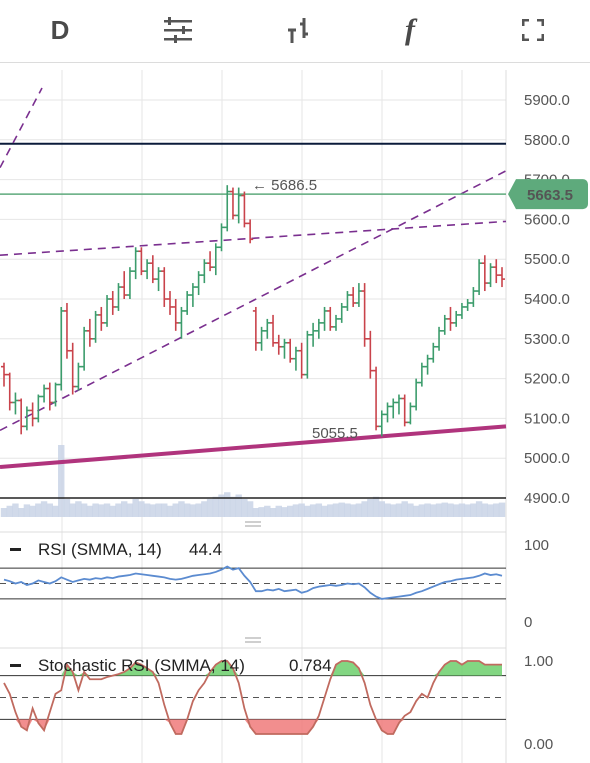 The width and height of the screenshot is (590, 763). I want to click on stoch-overbought-fill, so click(253, 668).